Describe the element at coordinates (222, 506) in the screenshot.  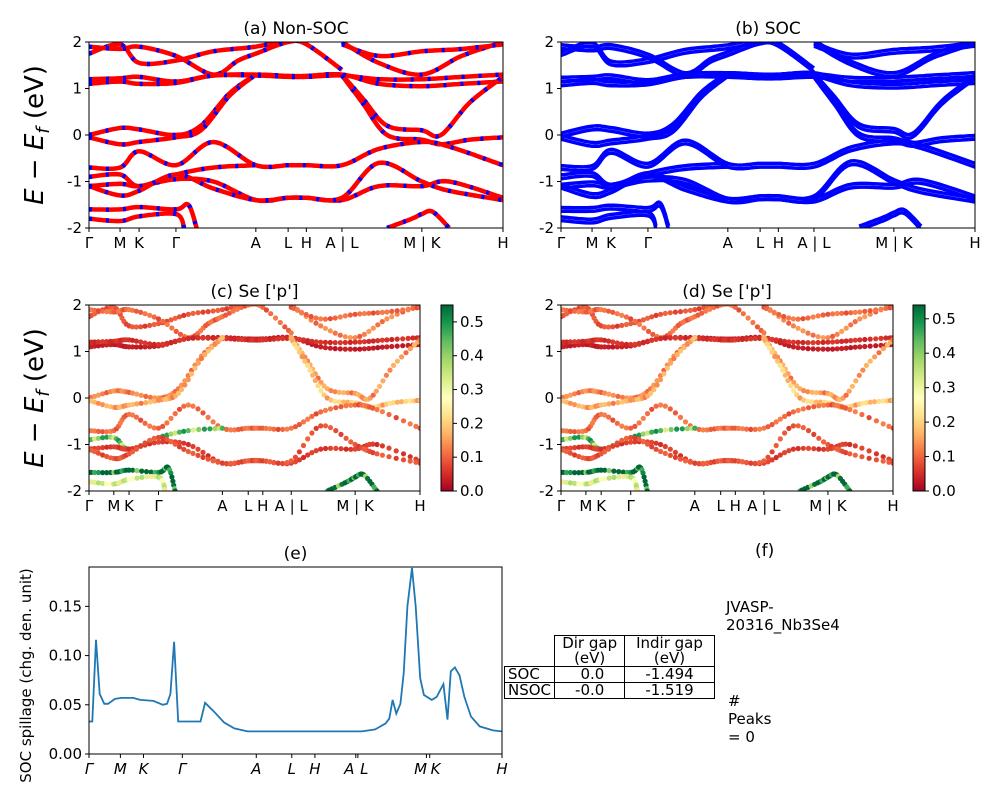
I see `x-tick-label: A` at that location.